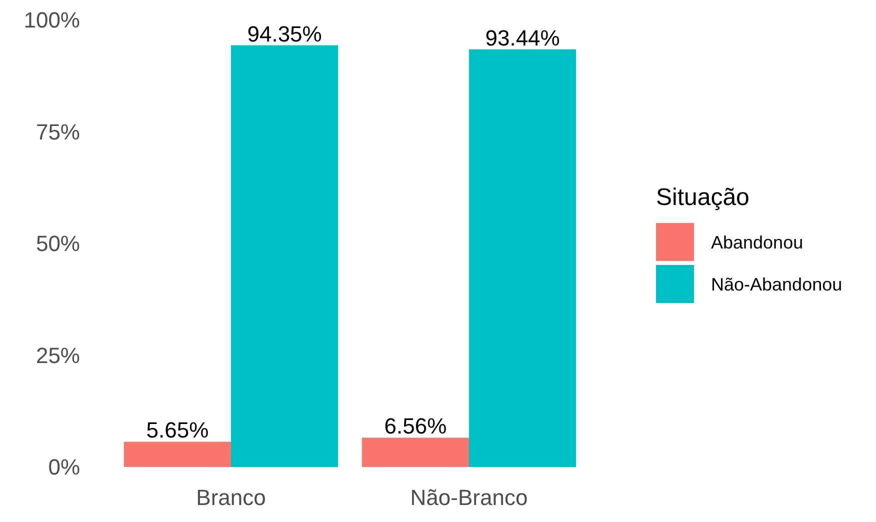 Image resolution: width=876 pixels, height=522 pixels. I want to click on y-tick-label: 75%, so click(58, 131).